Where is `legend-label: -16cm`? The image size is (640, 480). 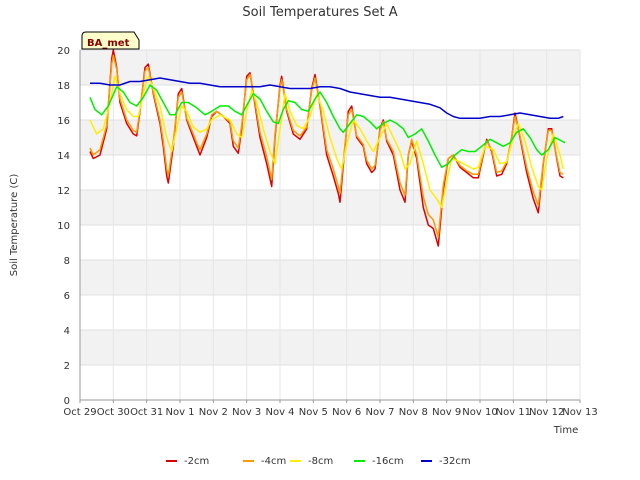
legend-label: -16cm is located at coordinates (388, 461).